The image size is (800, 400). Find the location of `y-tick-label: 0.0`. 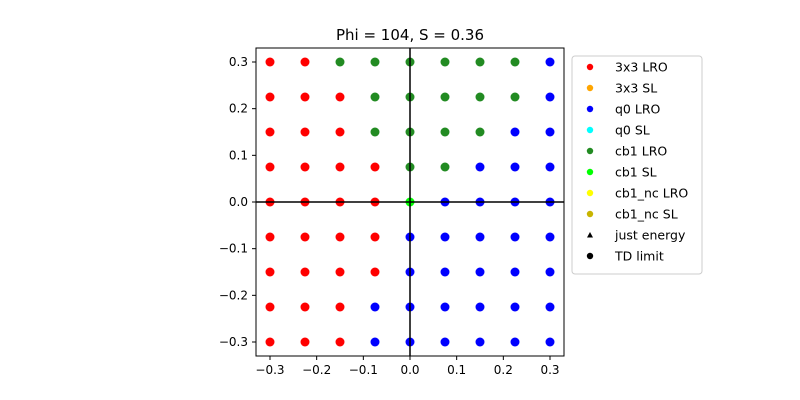

y-tick-label: 0.0 is located at coordinates (238, 202).